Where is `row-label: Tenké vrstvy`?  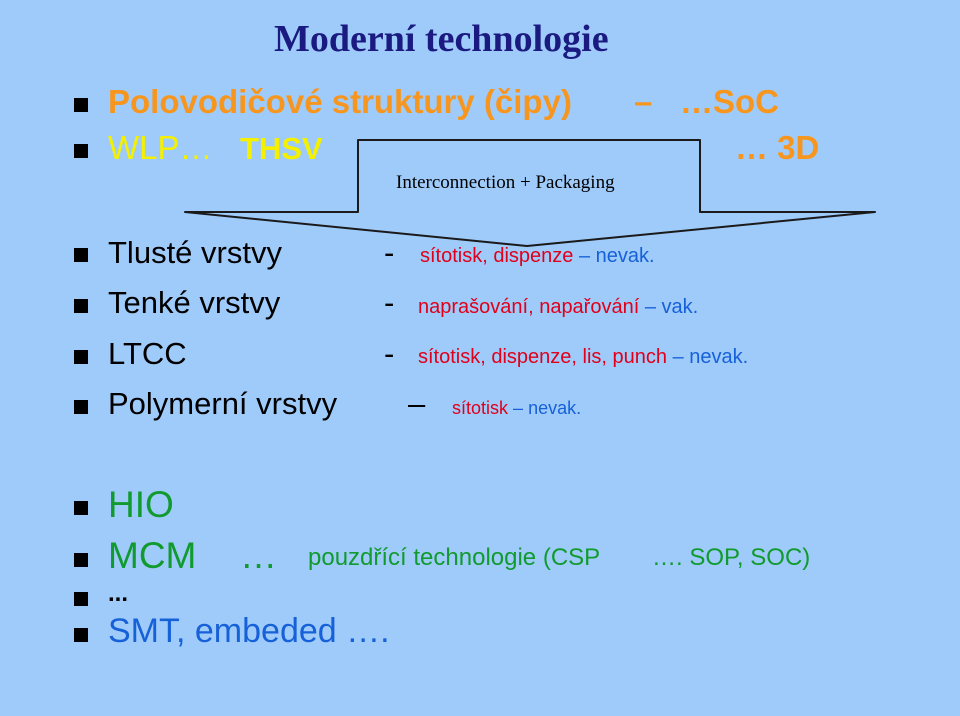 row-label: Tenké vrstvy is located at coordinates (194, 302).